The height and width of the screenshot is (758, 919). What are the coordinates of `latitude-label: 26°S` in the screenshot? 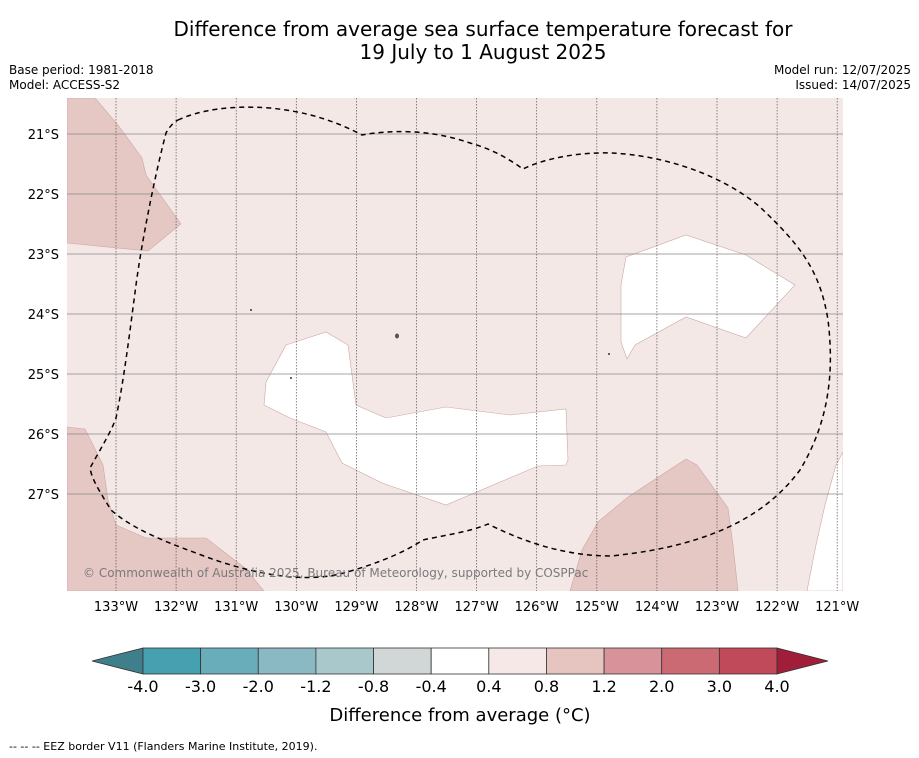 It's located at (43, 435).